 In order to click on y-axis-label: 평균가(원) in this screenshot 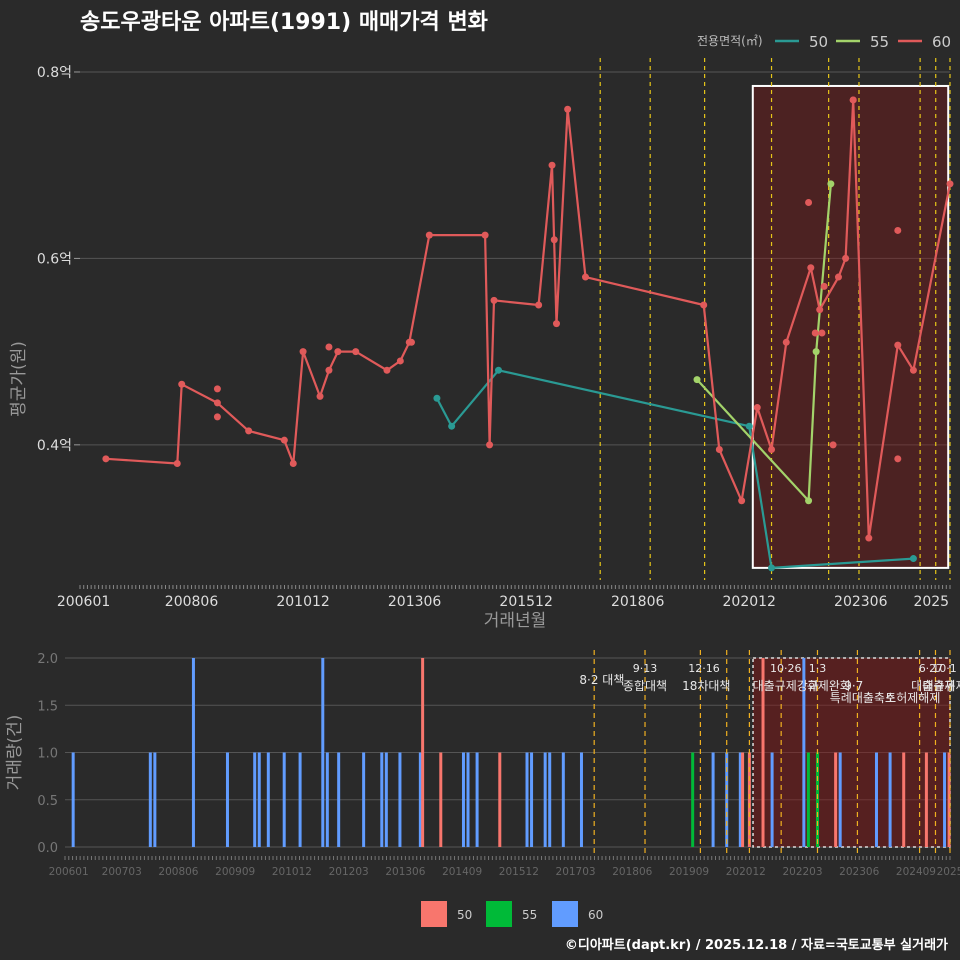, I will do `click(19, 379)`.